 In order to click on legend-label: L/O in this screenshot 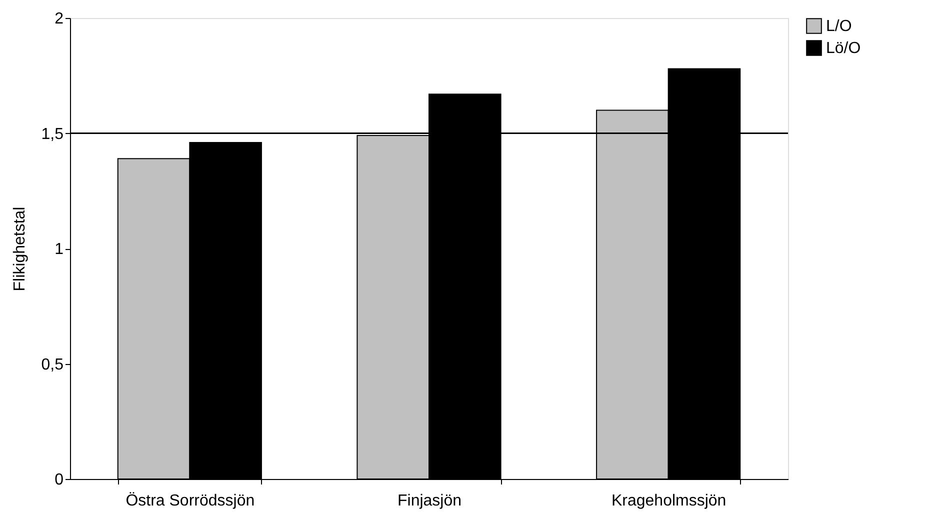, I will do `click(839, 26)`.